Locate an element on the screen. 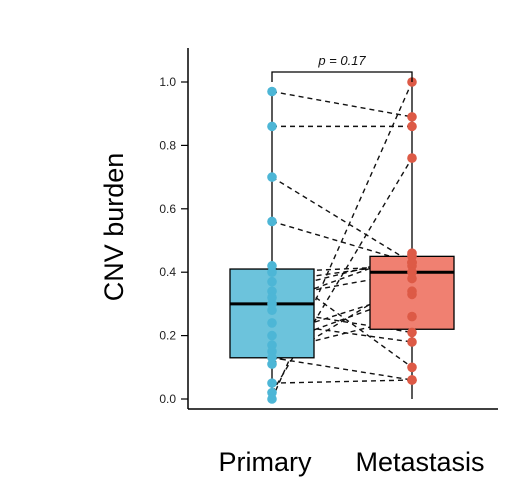  significance-bracket is located at coordinates (342, 76).